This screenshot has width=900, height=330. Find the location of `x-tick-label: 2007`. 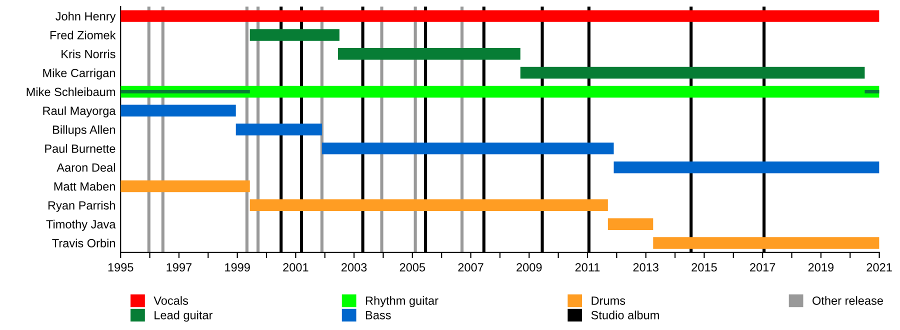

x-tick-label: 2007 is located at coordinates (471, 267).